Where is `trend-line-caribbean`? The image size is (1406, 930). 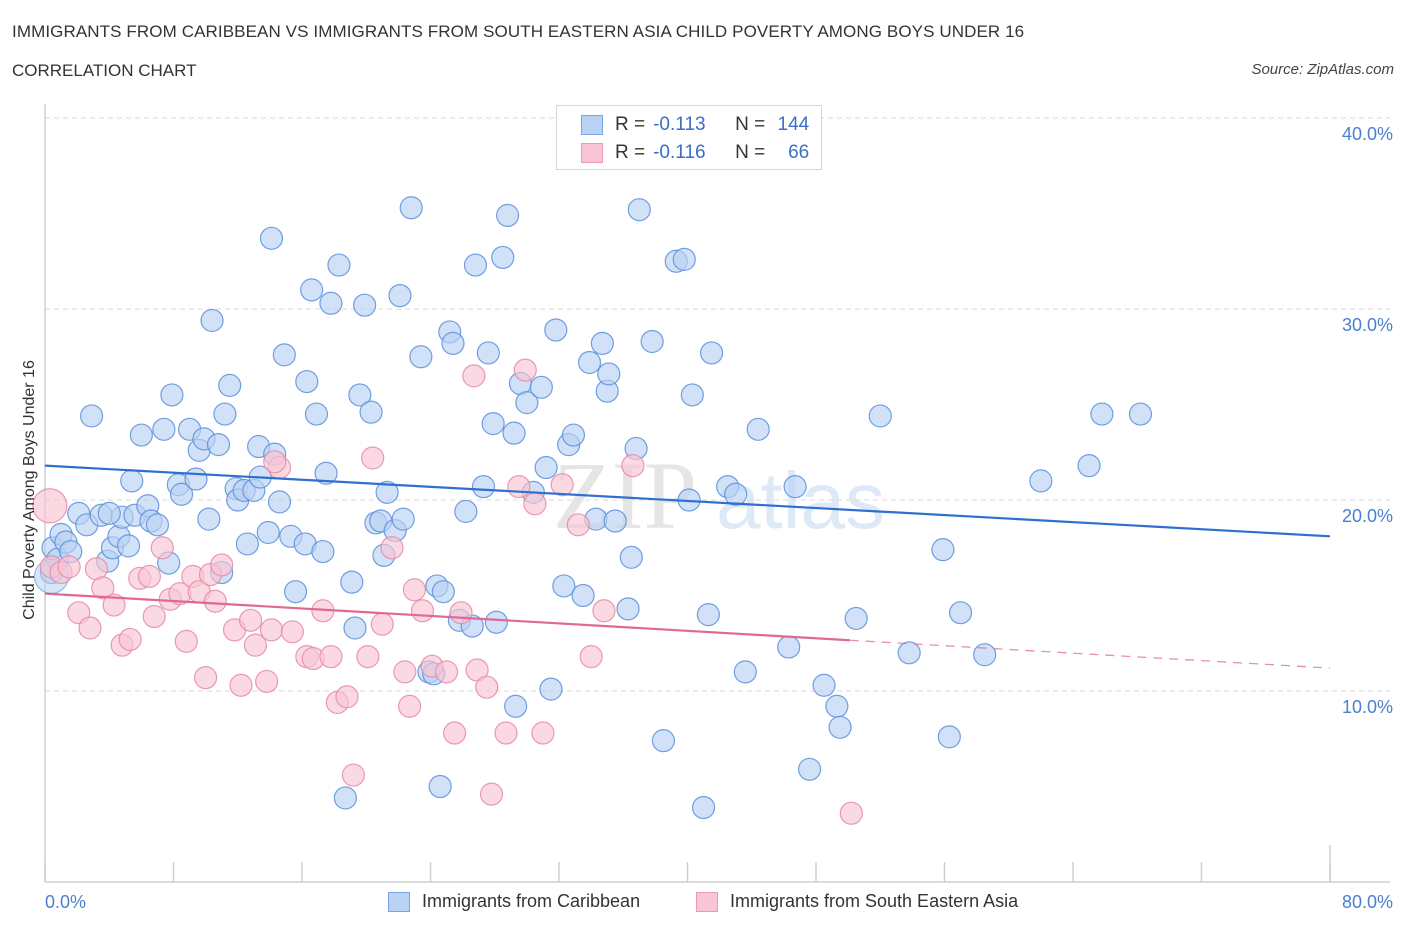 trend-line-caribbean is located at coordinates (687, 501).